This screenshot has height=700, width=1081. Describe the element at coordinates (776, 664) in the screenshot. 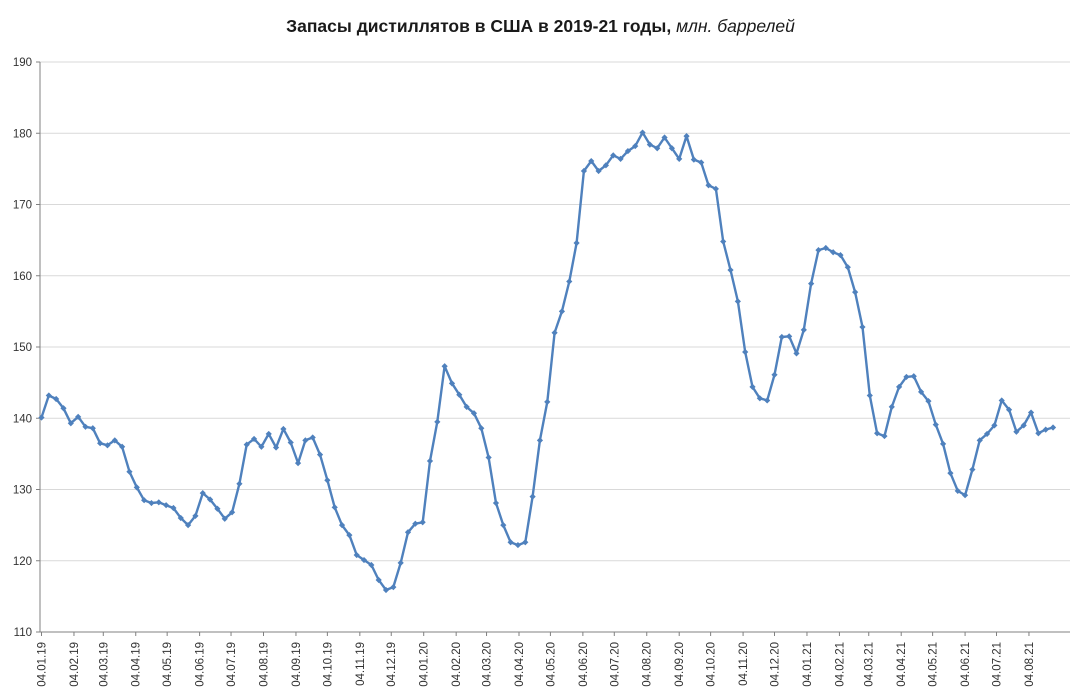

I see `x-tick-label: 04.12.20` at that location.